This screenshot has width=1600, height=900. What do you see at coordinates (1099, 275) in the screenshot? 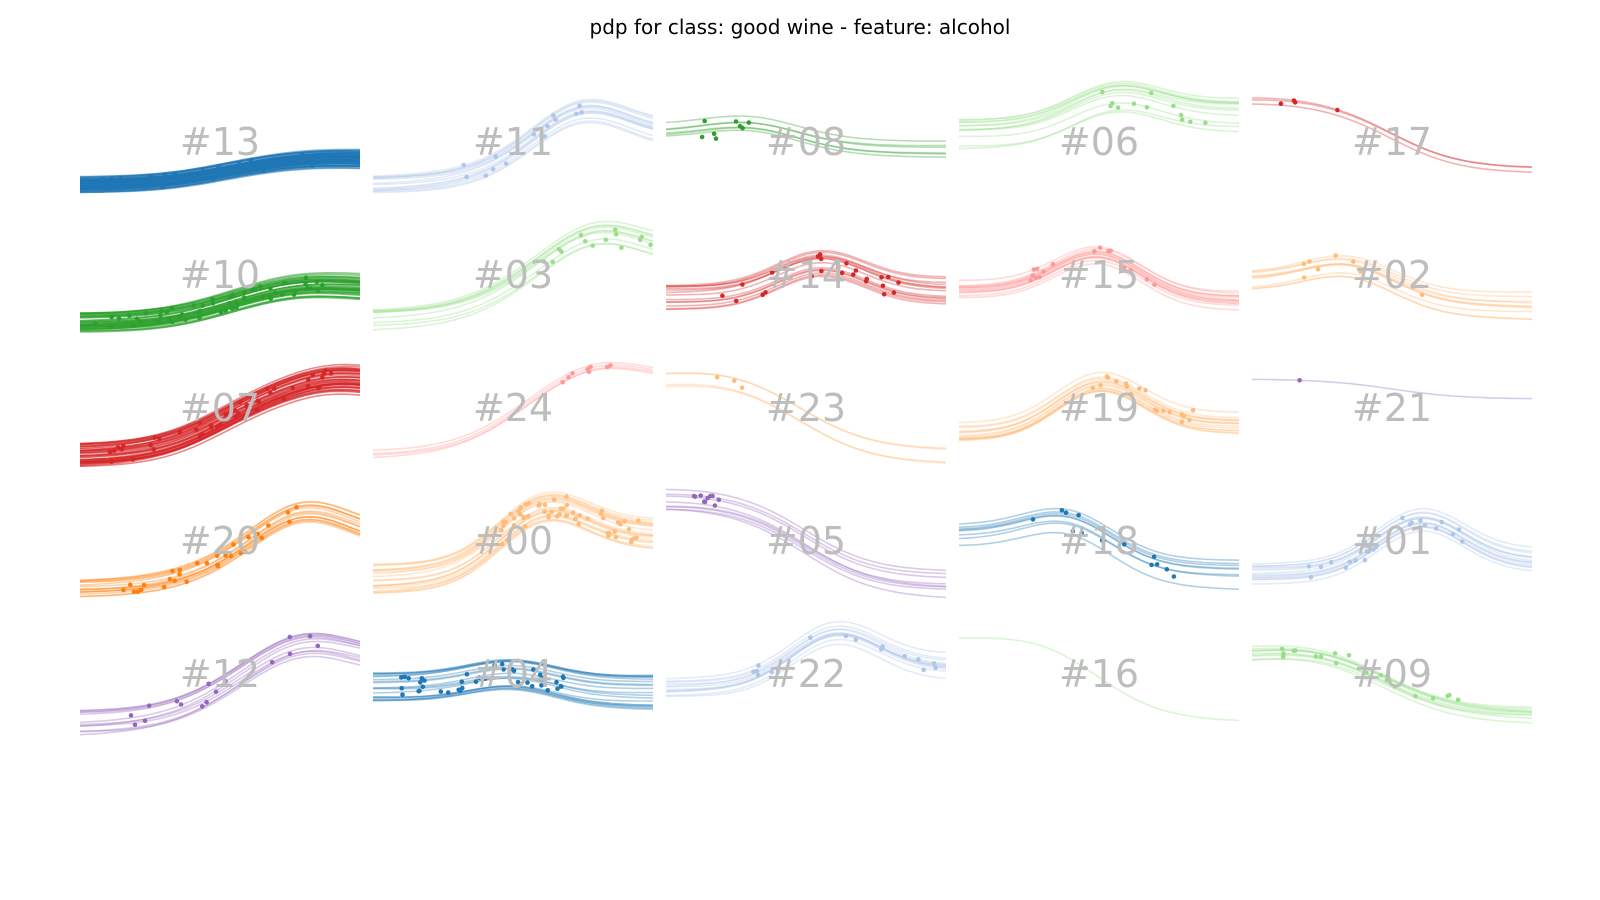
I see `cluster-label: #15` at bounding box center [1099, 275].